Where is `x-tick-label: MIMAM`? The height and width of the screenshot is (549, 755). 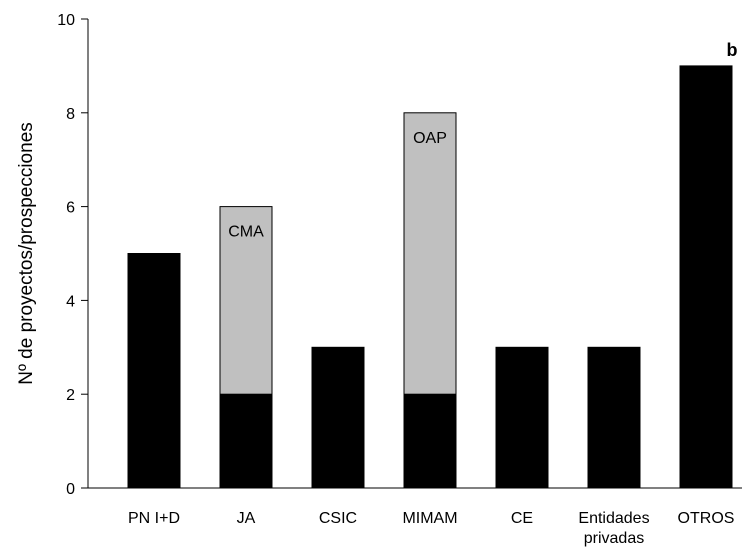
x-tick-label: MIMAM is located at coordinates (429, 518).